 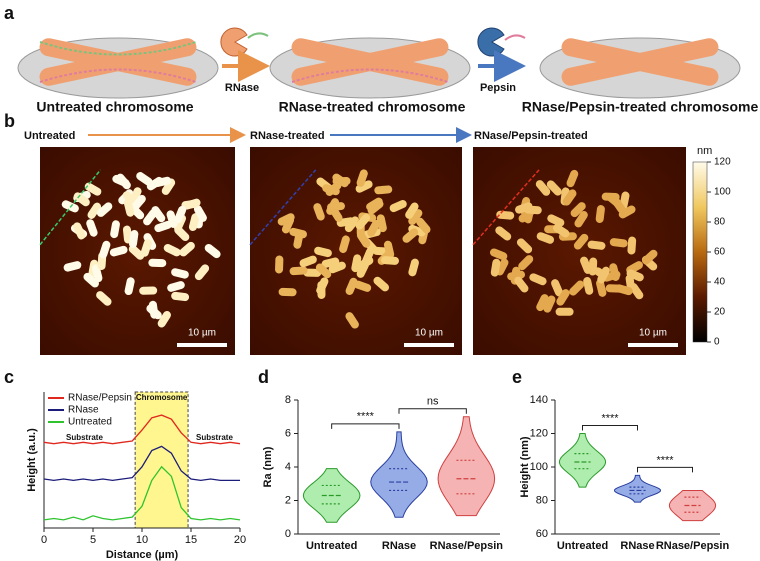 What do you see at coordinates (525, 466) in the screenshot?
I see `y-axis-label: Height (nm)` at bounding box center [525, 466].